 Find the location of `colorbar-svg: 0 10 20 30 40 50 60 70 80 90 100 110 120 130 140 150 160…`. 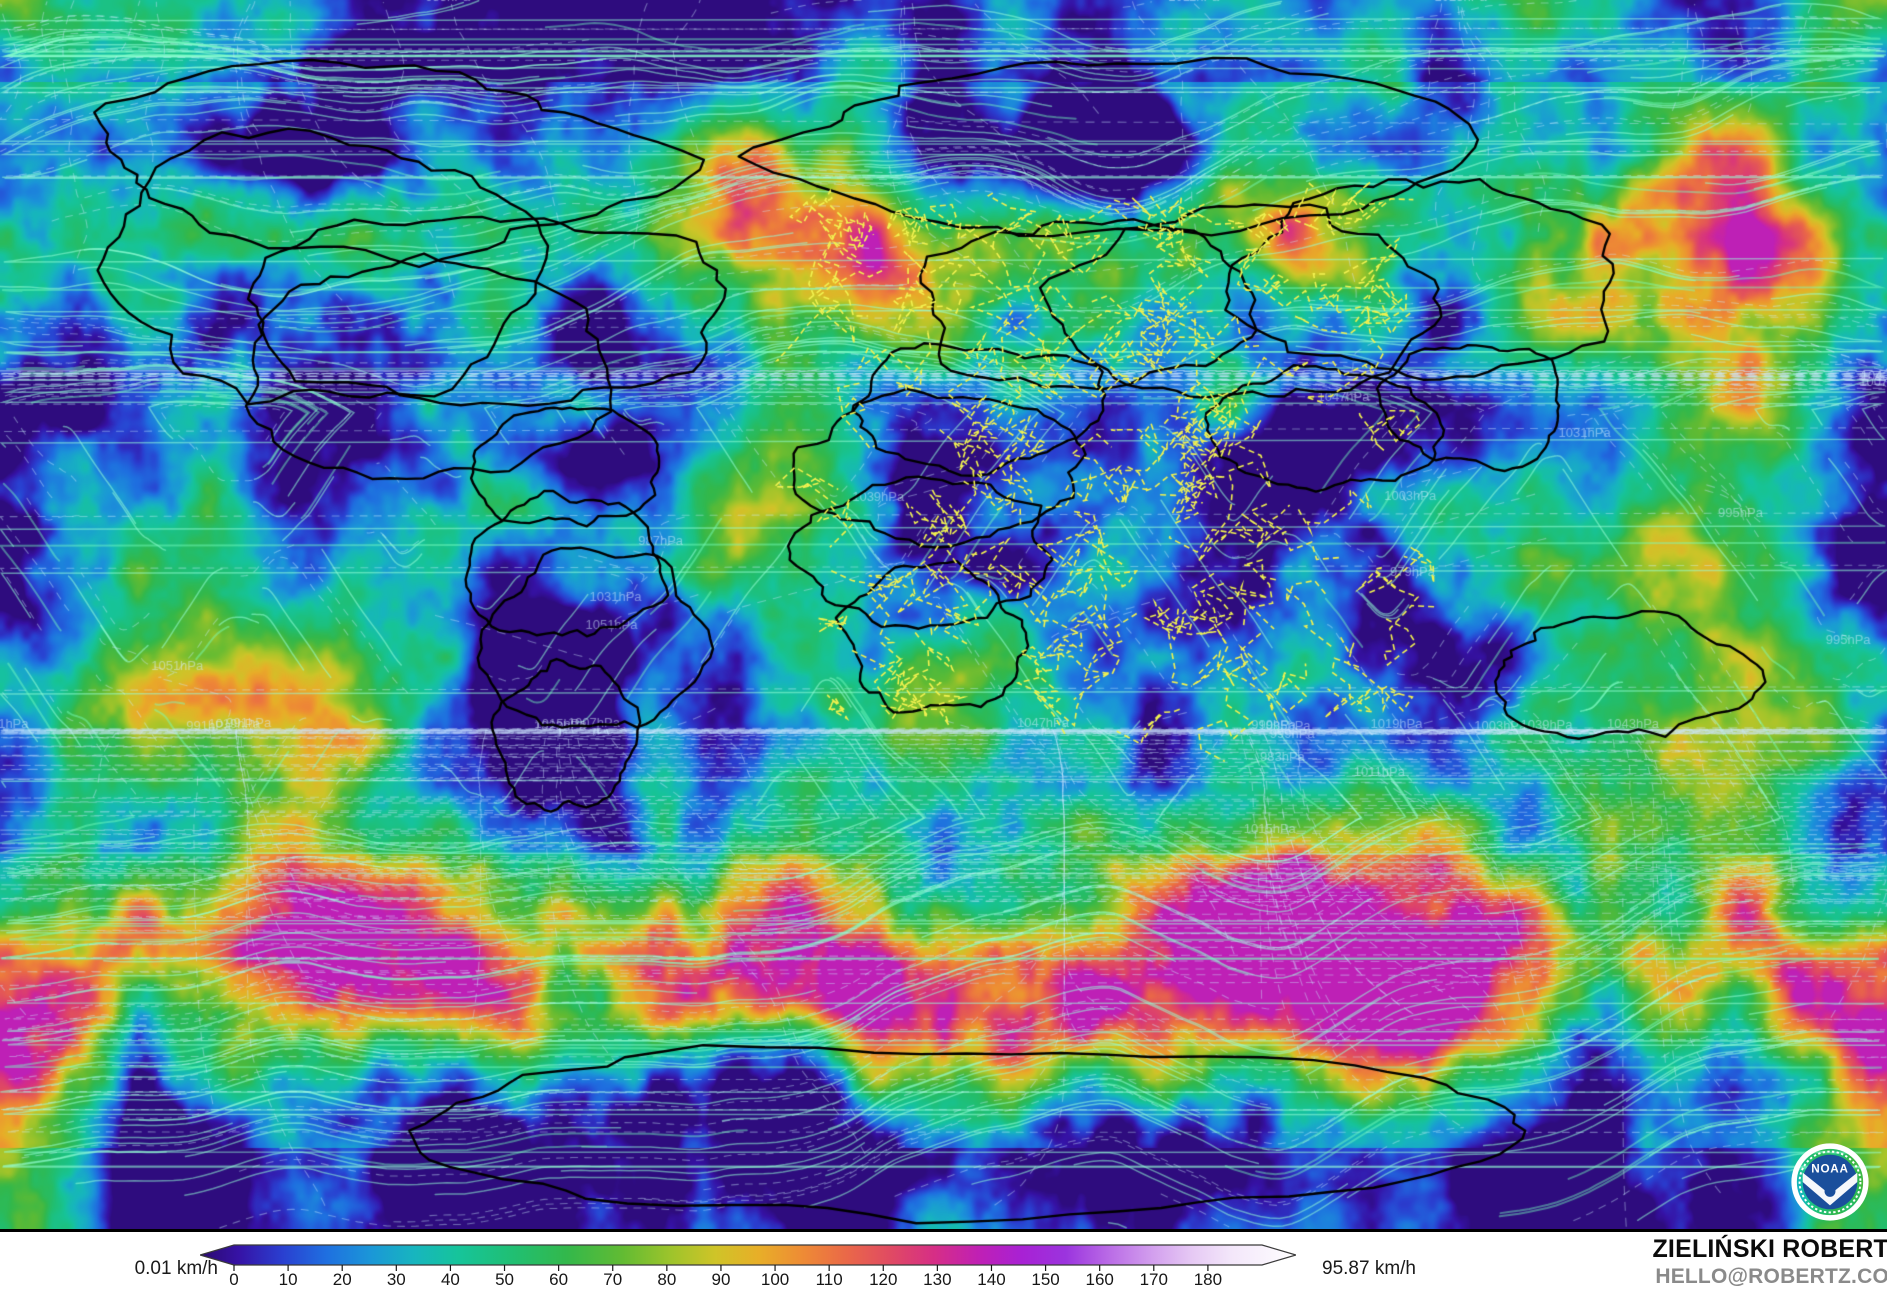

colorbar-svg: 0 10 20 30 40 50 60 70 80 90 100 110 120 130 140 150 160… is located at coordinates (748, 1263).